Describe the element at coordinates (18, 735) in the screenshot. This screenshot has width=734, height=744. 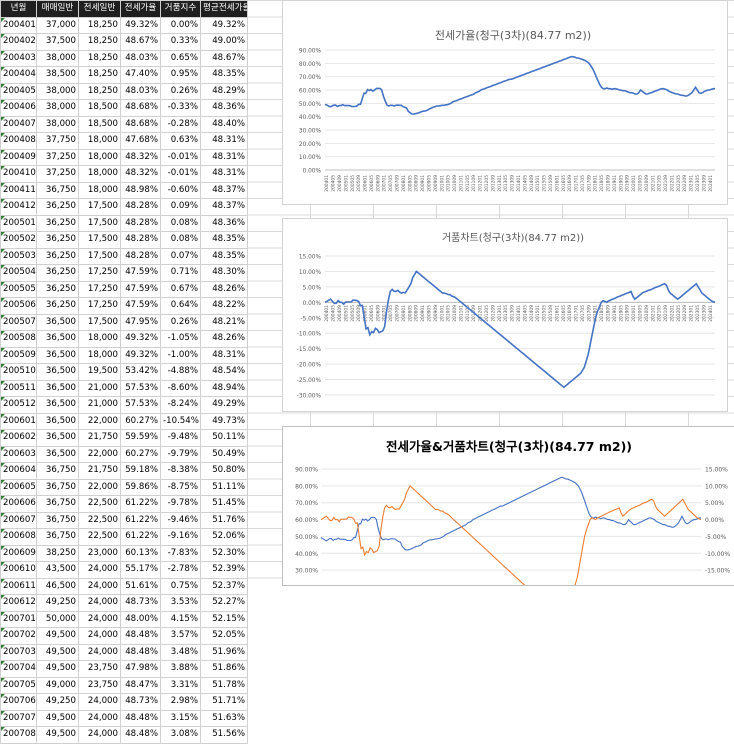
I see `cell-yearmonth: 200708` at that location.